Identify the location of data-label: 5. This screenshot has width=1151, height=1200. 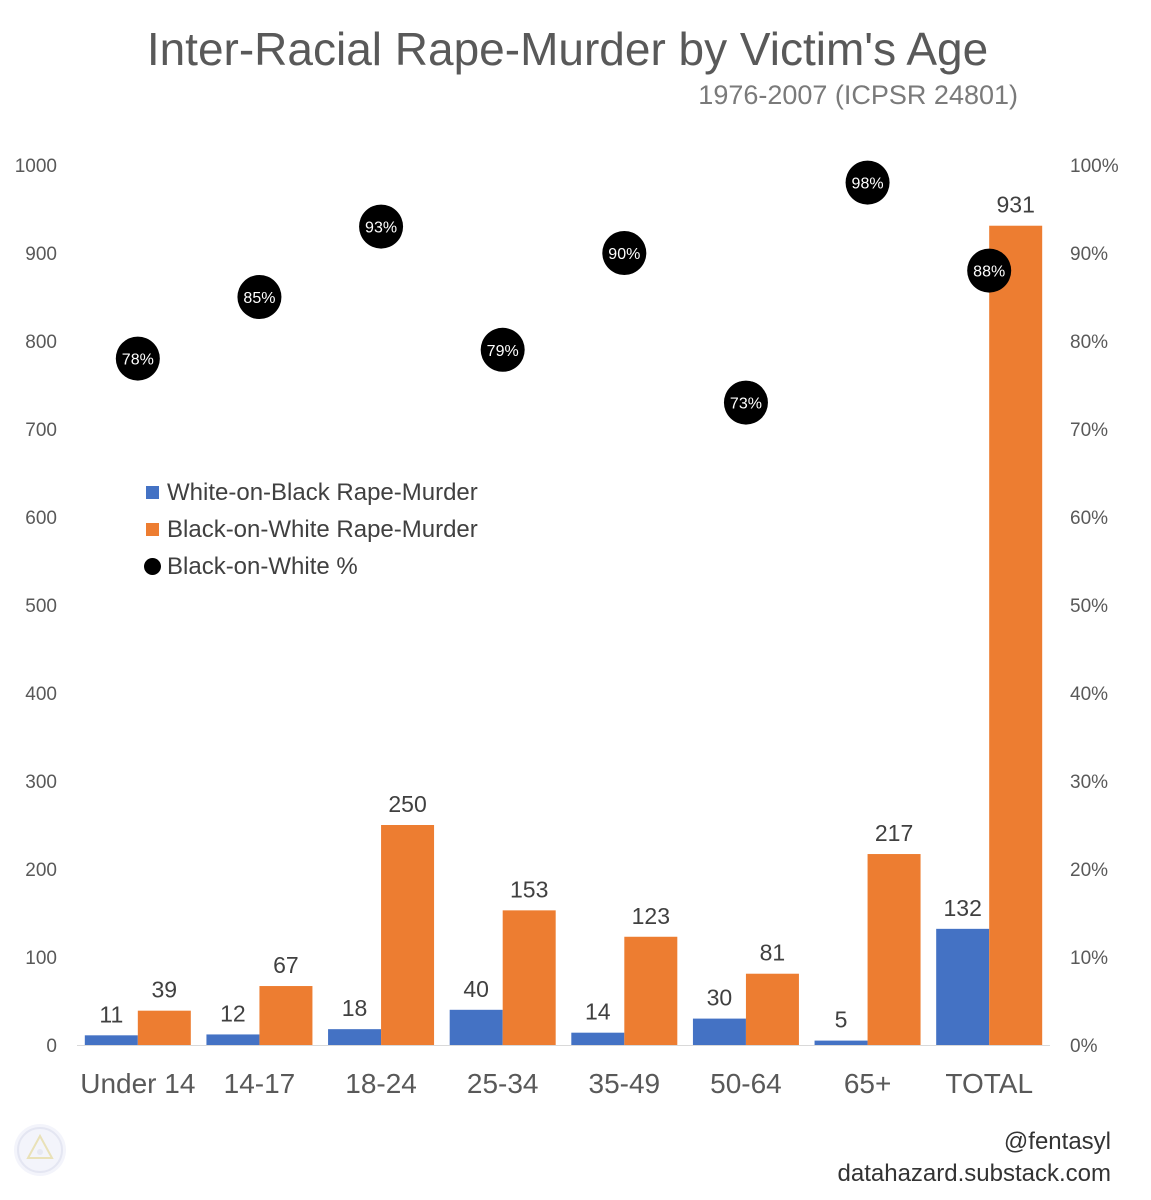
(841, 1020).